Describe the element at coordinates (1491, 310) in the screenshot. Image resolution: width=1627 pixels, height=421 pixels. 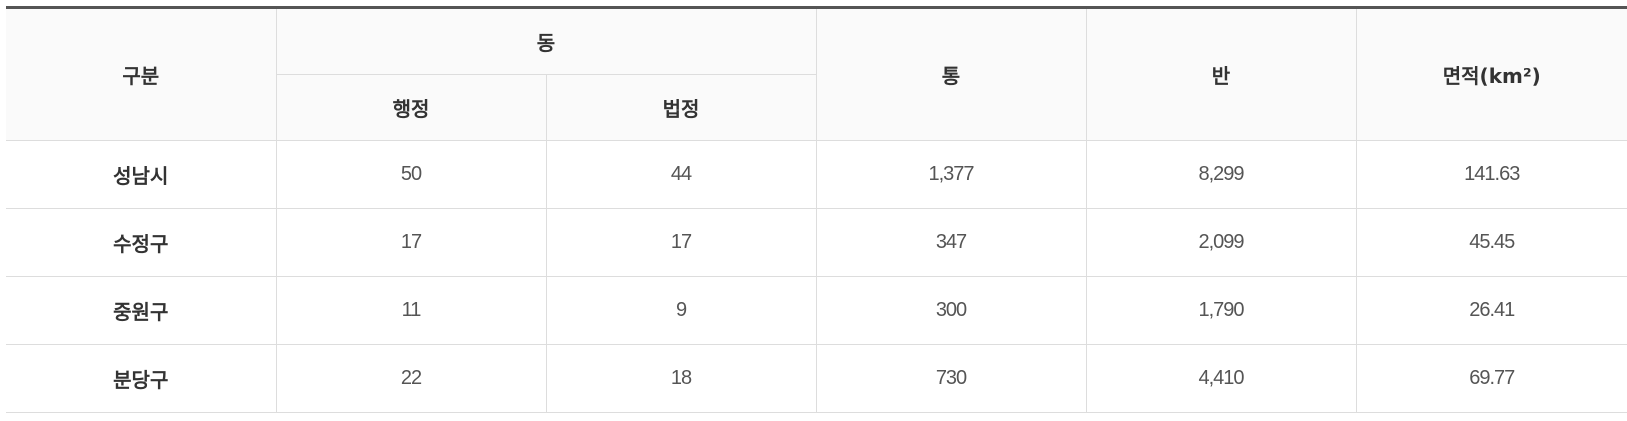
I see `area-cell: 26.41` at that location.